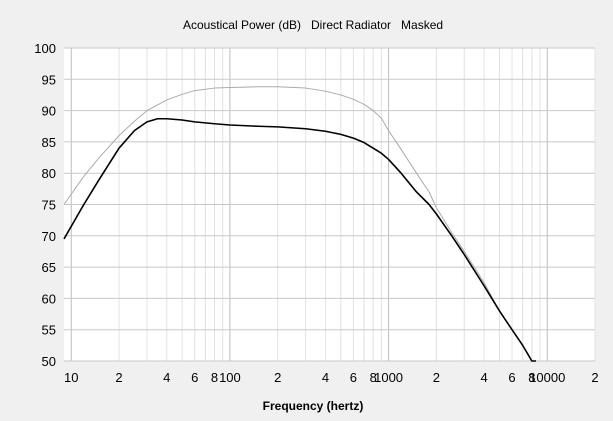 The width and height of the screenshot is (613, 421). I want to click on y-tick-label: 90, so click(49, 111).